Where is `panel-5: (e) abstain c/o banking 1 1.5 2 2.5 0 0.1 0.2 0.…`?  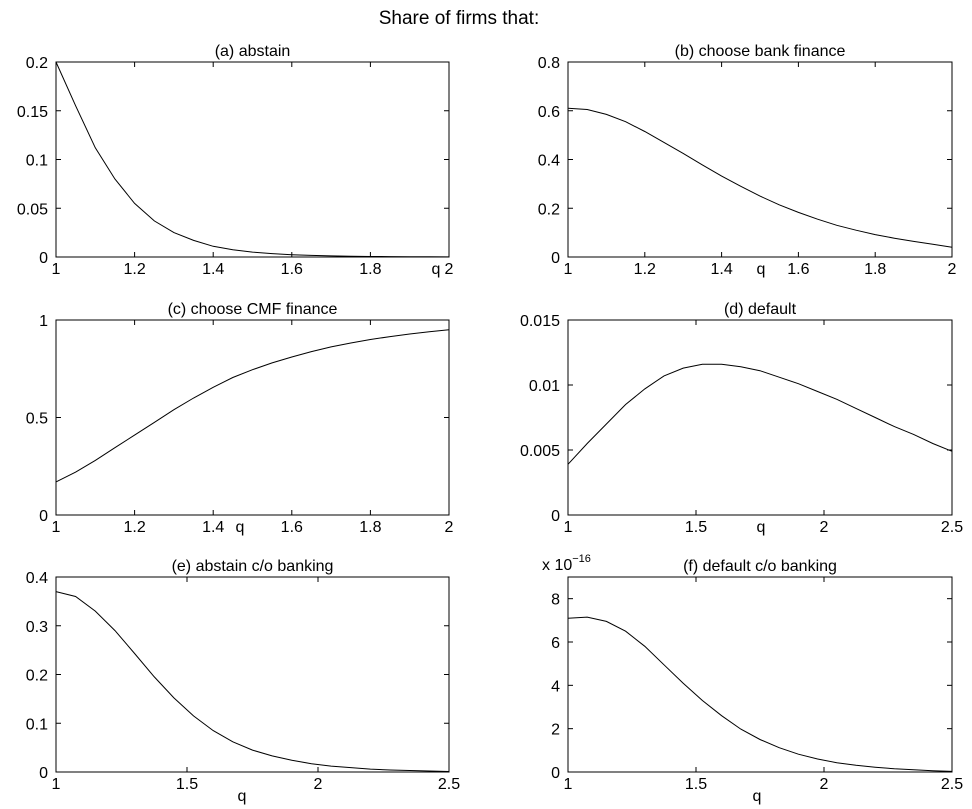
panel-5: (e) abstain c/o banking 1 1.5 2 2.5 0 0.1 0.2 0.… is located at coordinates (243, 681).